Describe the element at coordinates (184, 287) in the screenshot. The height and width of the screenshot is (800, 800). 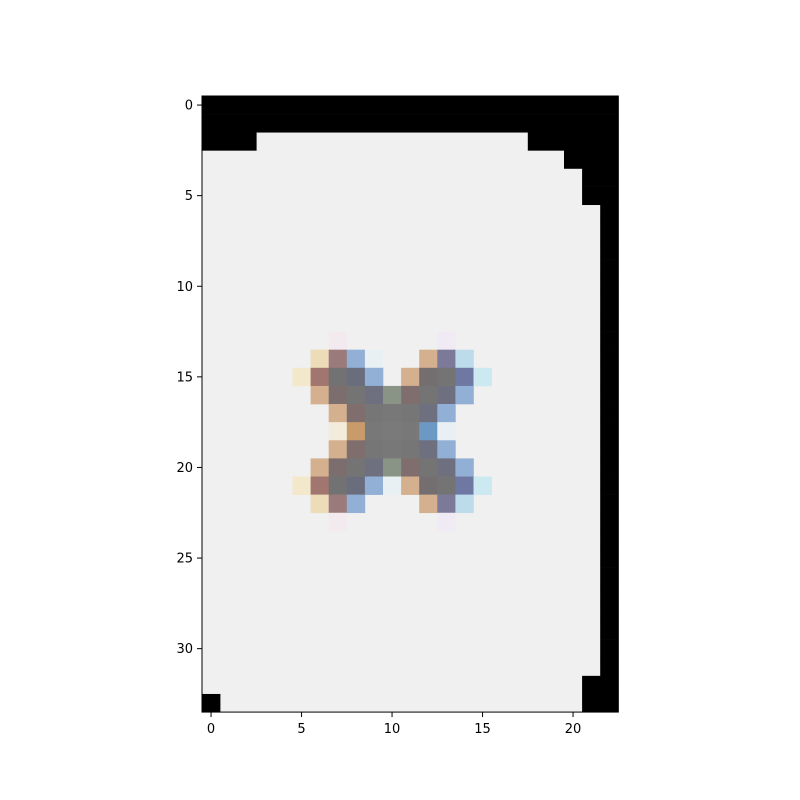
I see `y-tick-label: 10` at that location.